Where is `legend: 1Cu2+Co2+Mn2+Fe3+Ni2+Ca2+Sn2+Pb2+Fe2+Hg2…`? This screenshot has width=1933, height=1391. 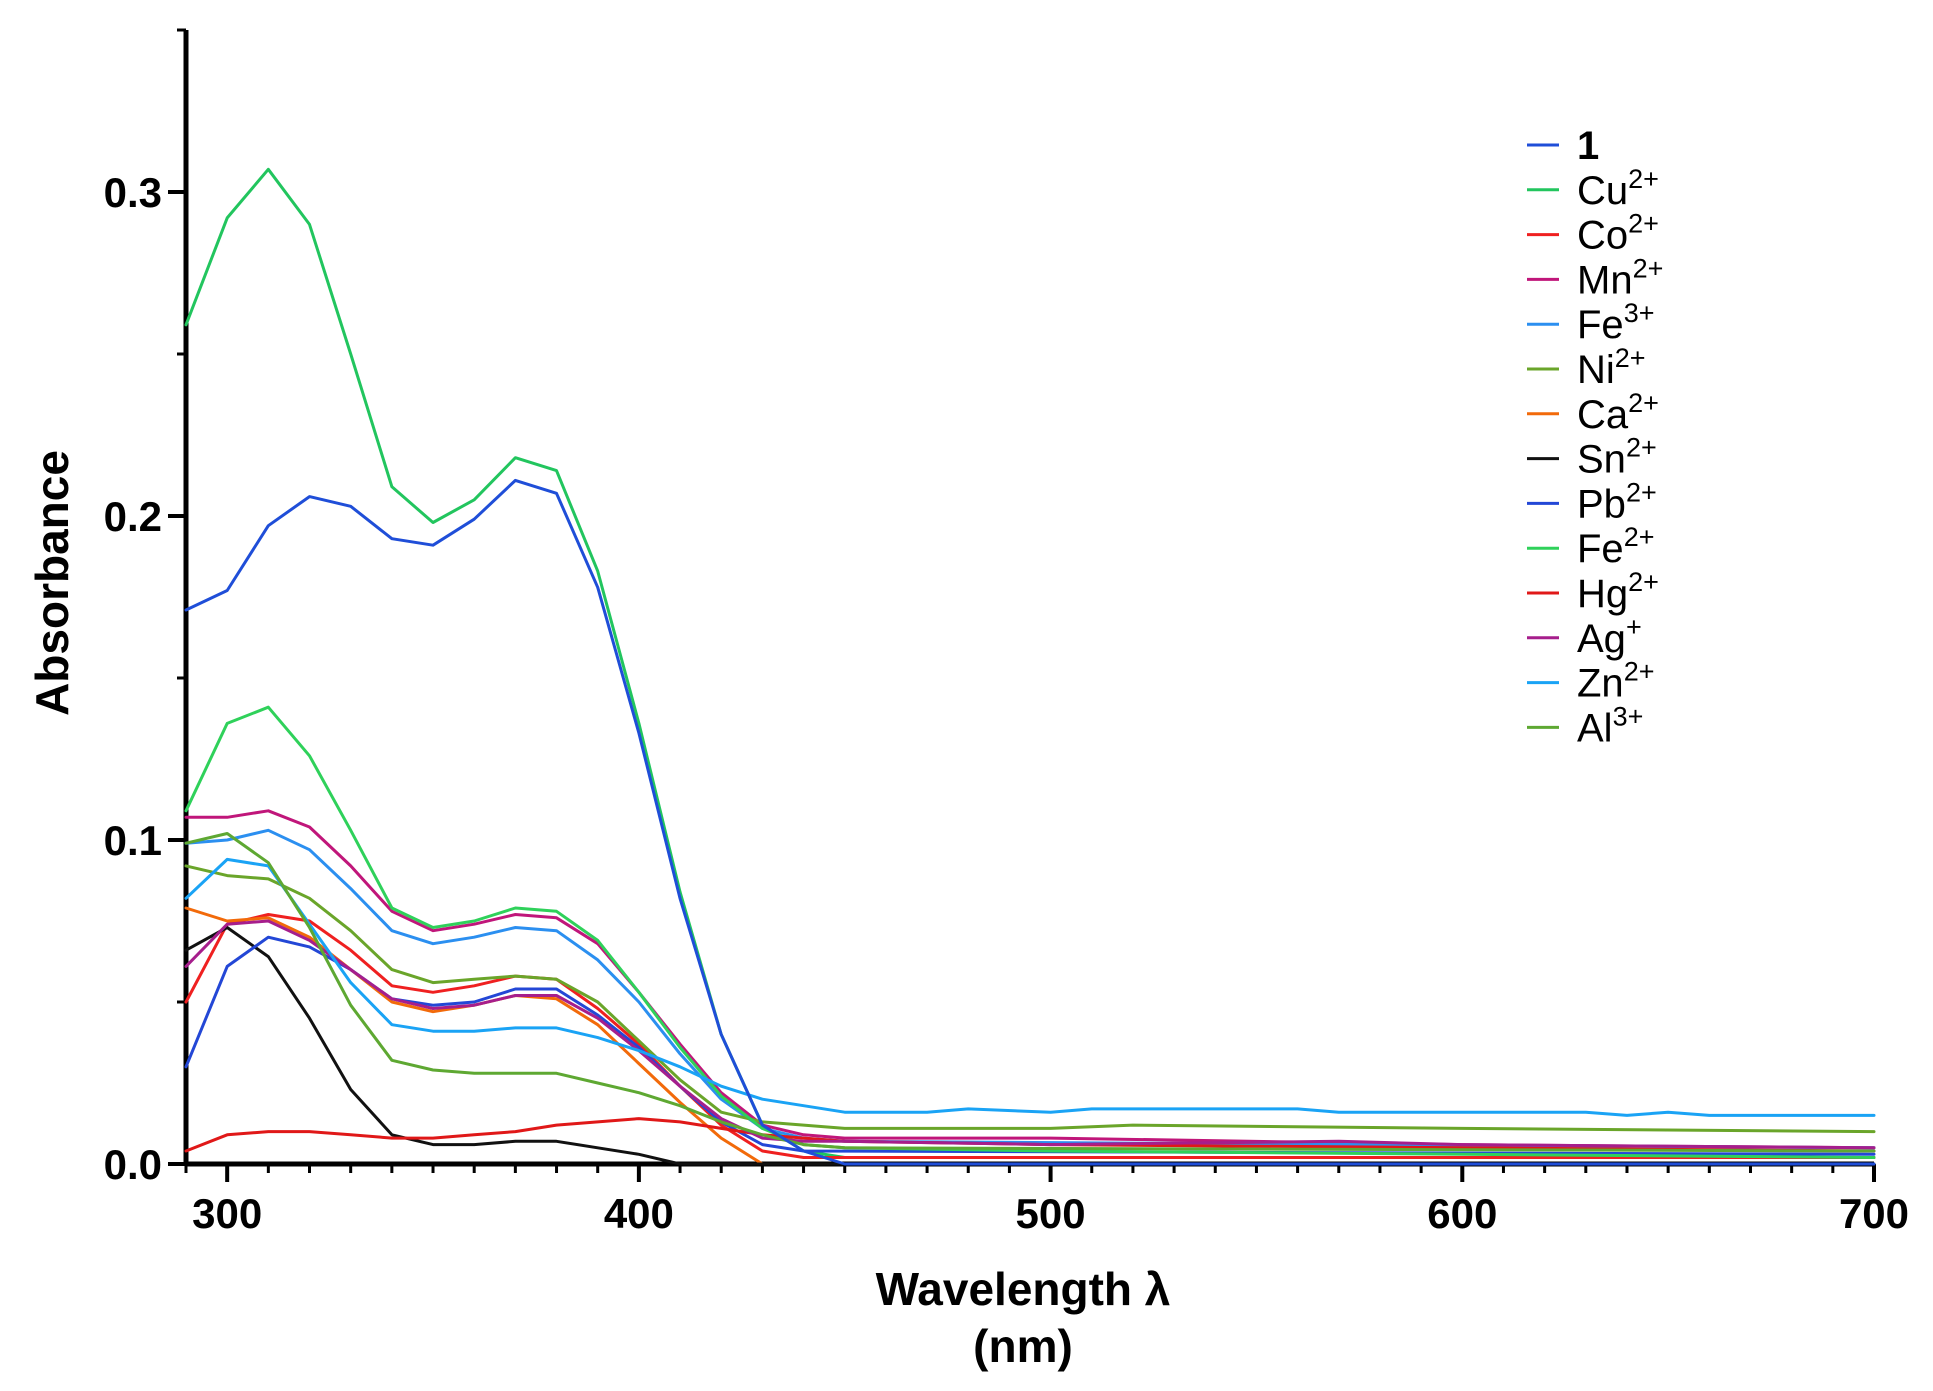 legend: 1Cu2+Co2+Mn2+Fe3+Ni2+Ca2+Sn2+Pb2+Fe2+Hg2… is located at coordinates (1595, 437).